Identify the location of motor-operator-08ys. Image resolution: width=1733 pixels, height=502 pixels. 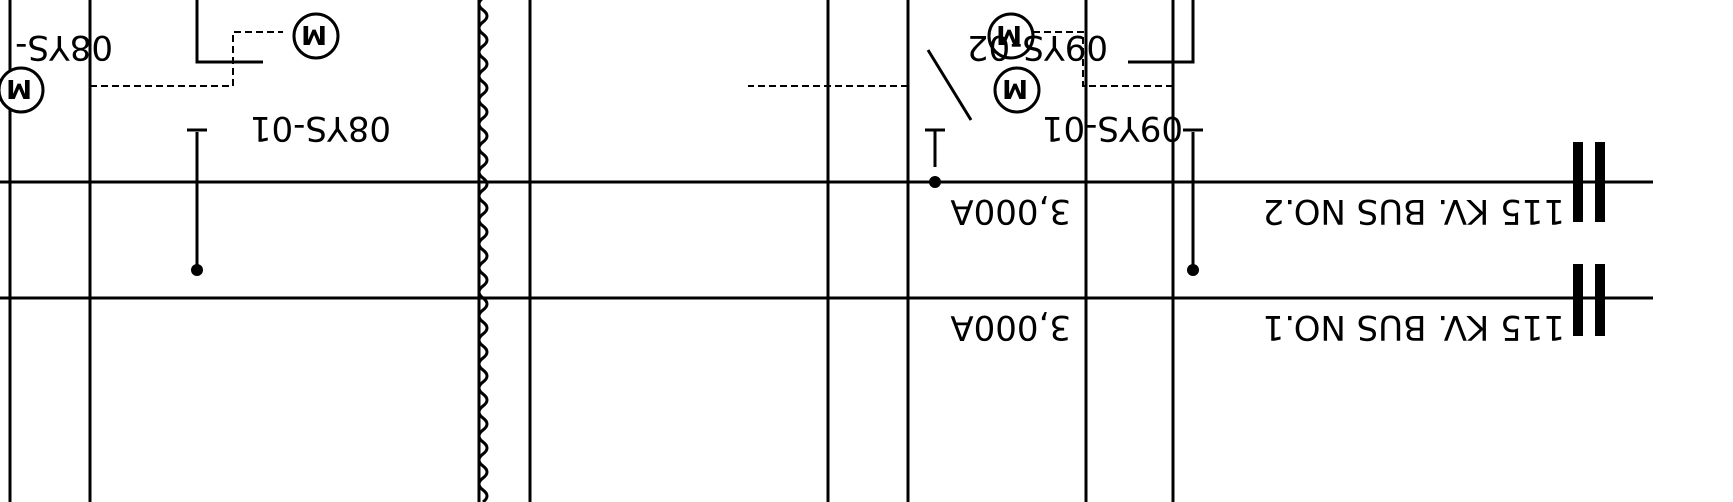
(22, 90).